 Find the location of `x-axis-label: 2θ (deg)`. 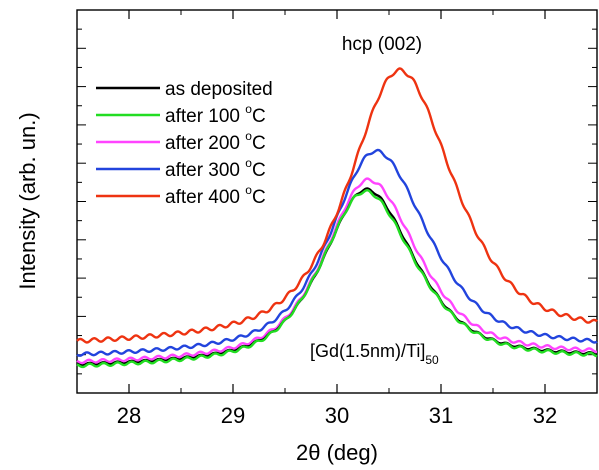

x-axis-label: 2θ (deg) is located at coordinates (337, 452).